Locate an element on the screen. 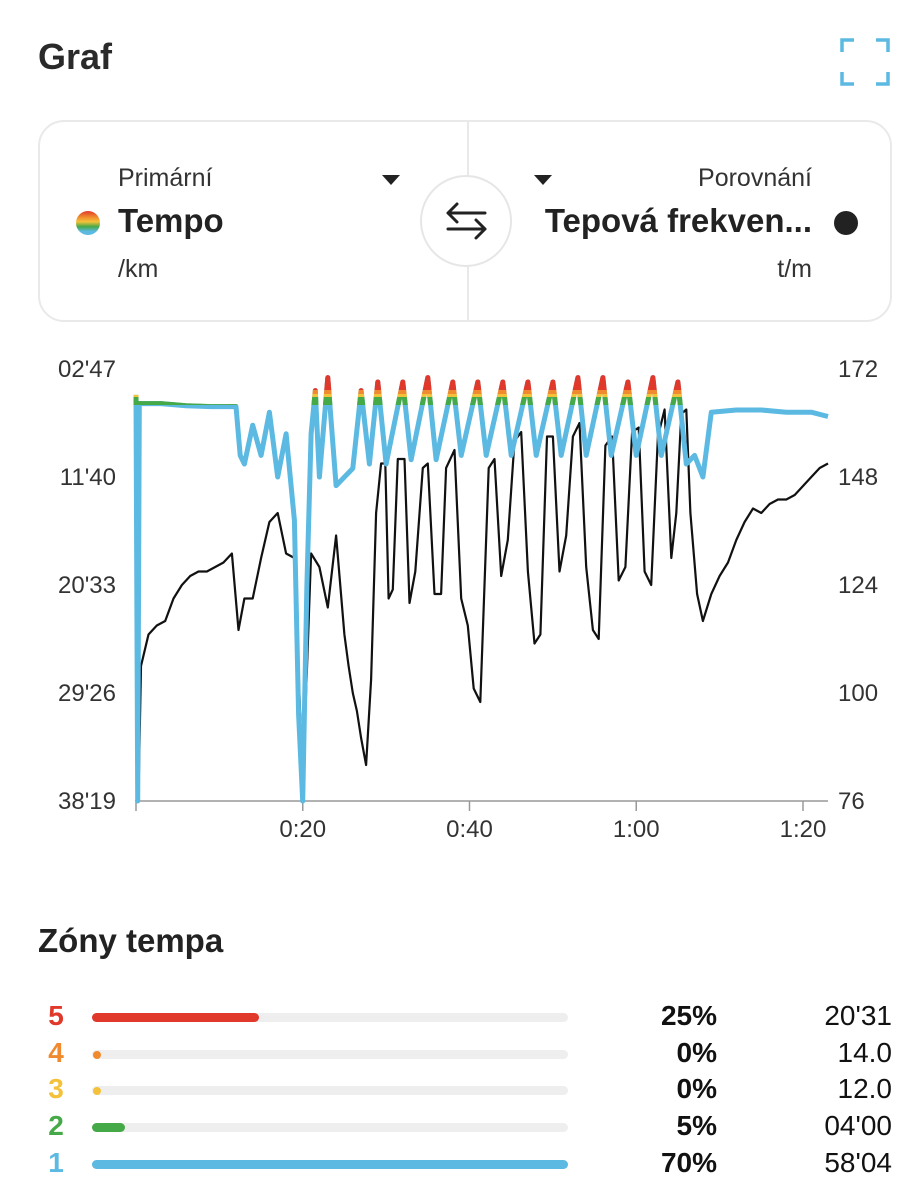 The image size is (912, 1200). y-right-tick-label: 148 is located at coordinates (858, 477).